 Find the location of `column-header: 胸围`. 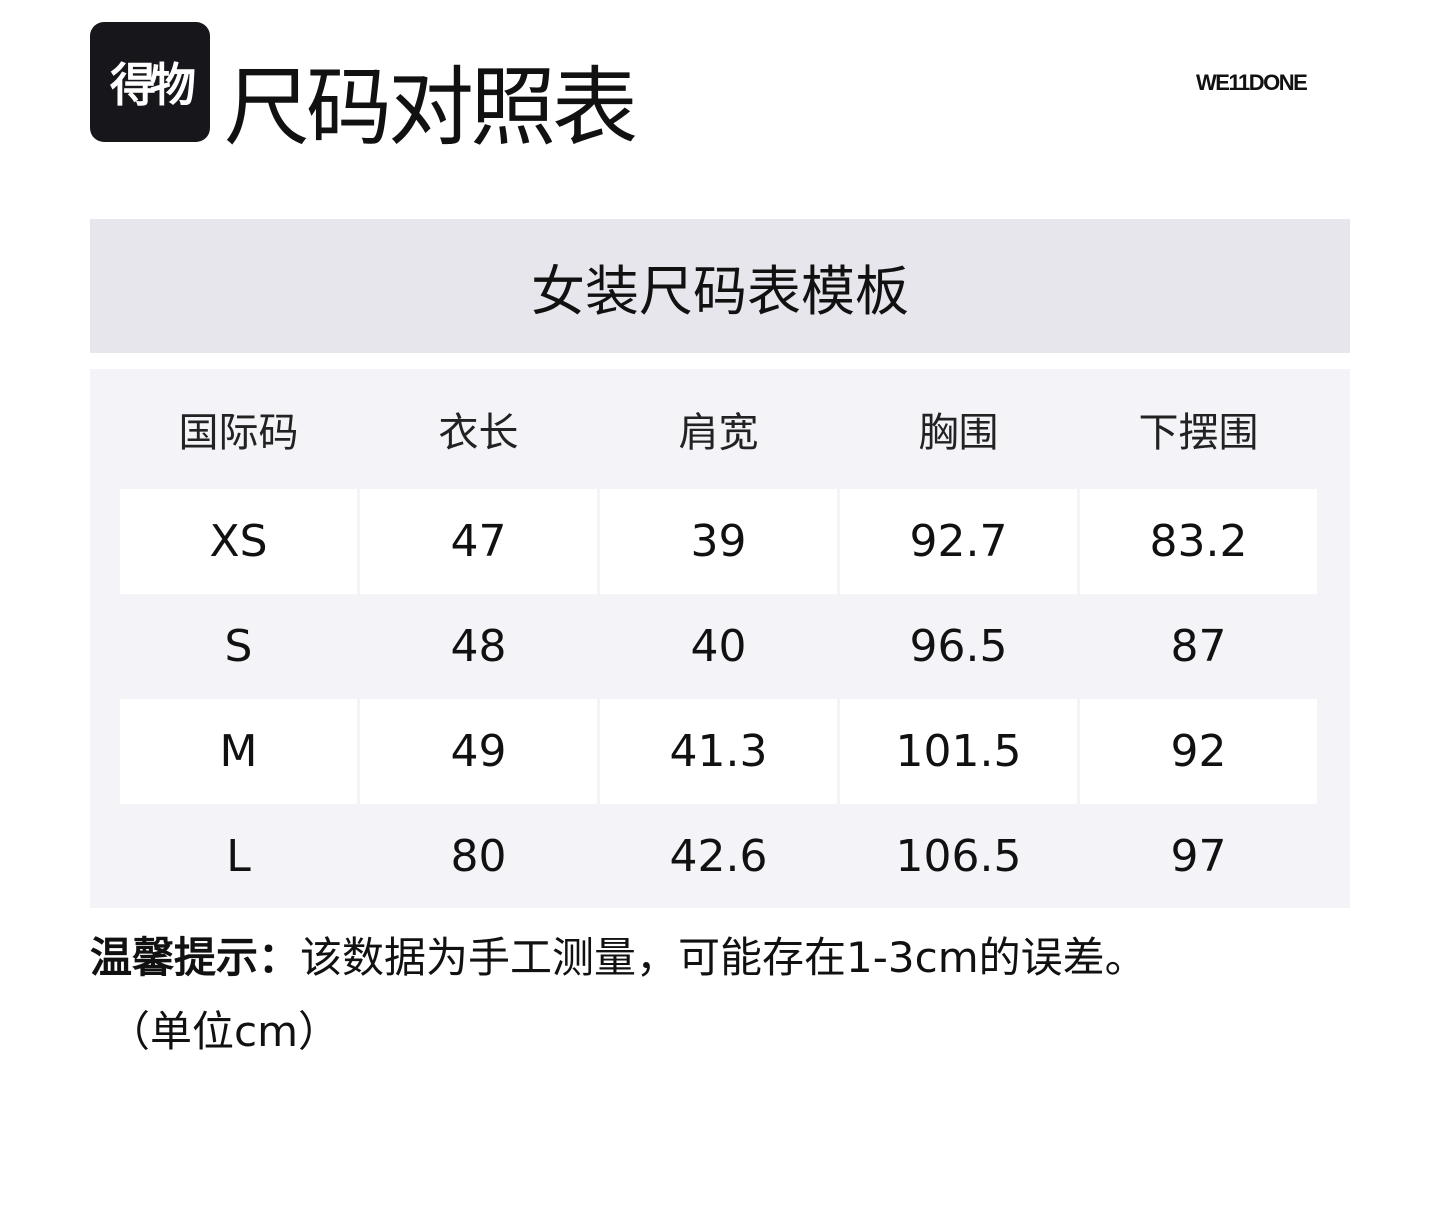

column-header: 胸围 is located at coordinates (958, 433).